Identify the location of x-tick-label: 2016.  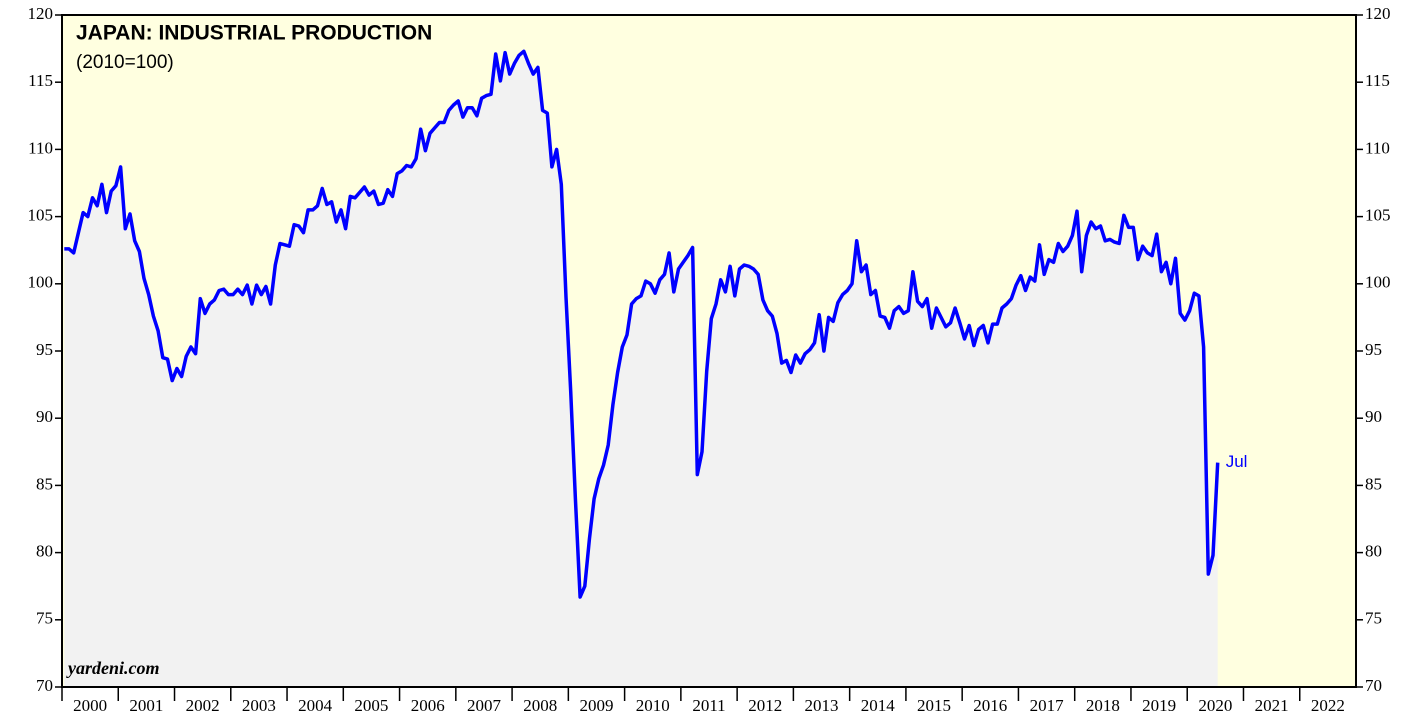
(990, 705).